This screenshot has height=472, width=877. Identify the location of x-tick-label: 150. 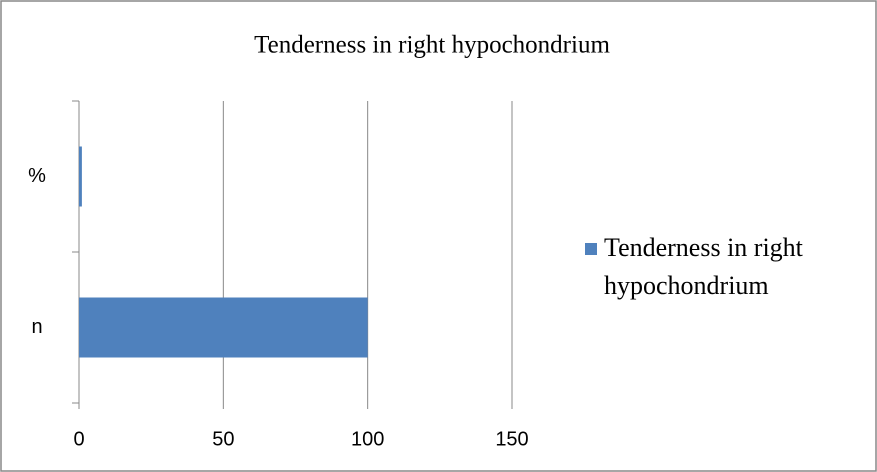
(511, 439).